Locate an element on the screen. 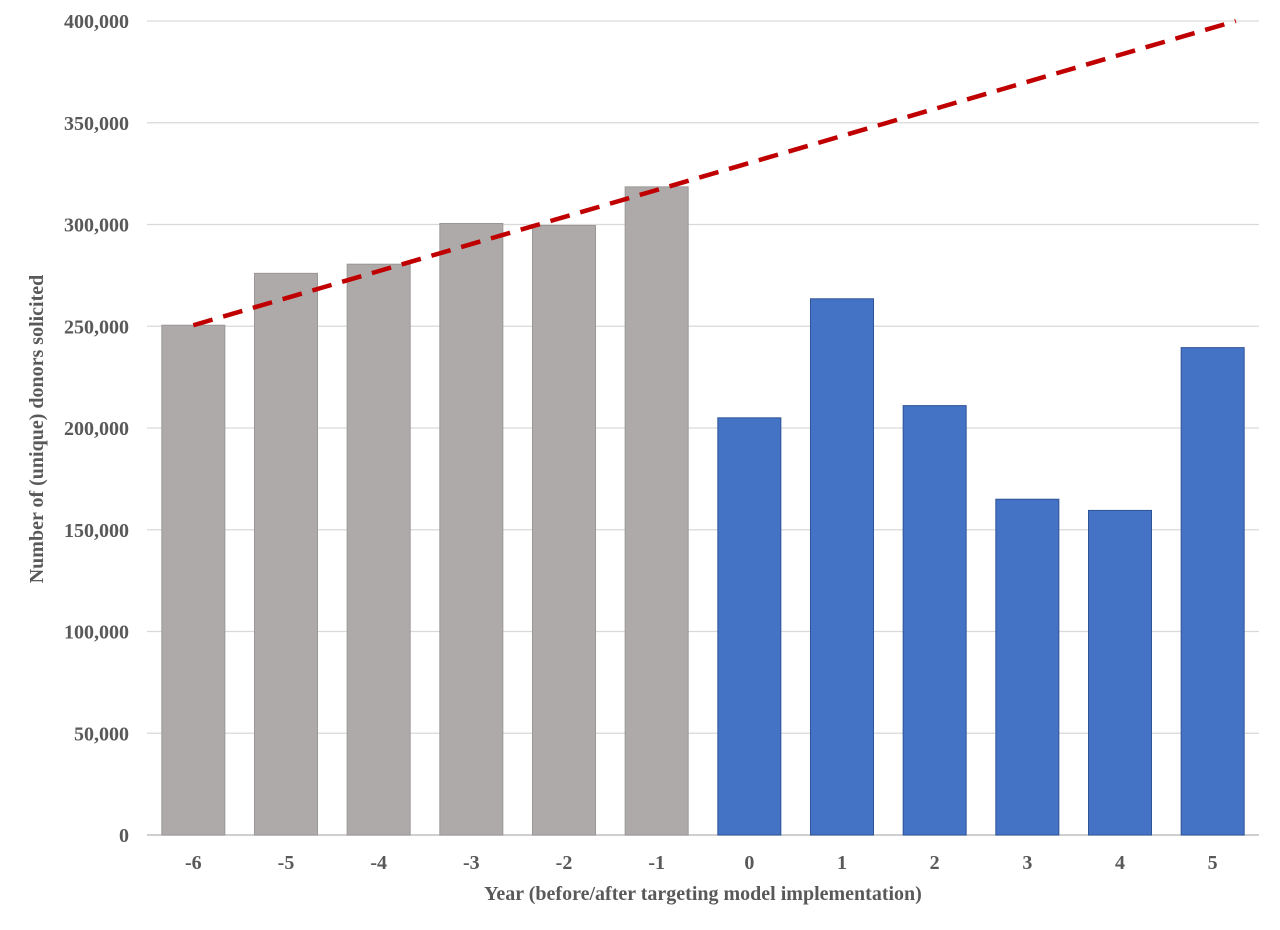  y-tick-label: 150,000 is located at coordinates (96, 531).